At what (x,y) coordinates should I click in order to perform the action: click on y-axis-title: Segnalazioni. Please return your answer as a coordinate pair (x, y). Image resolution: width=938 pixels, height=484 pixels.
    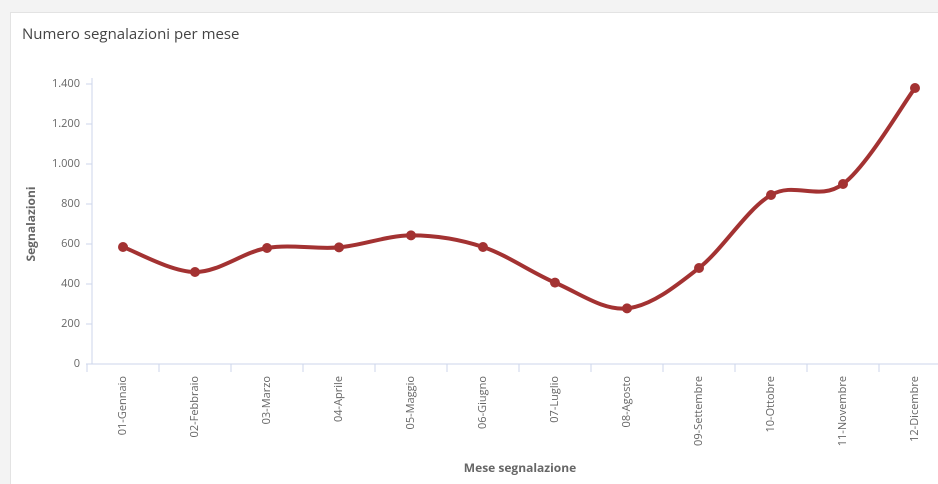
    Looking at the image, I should click on (30, 223).